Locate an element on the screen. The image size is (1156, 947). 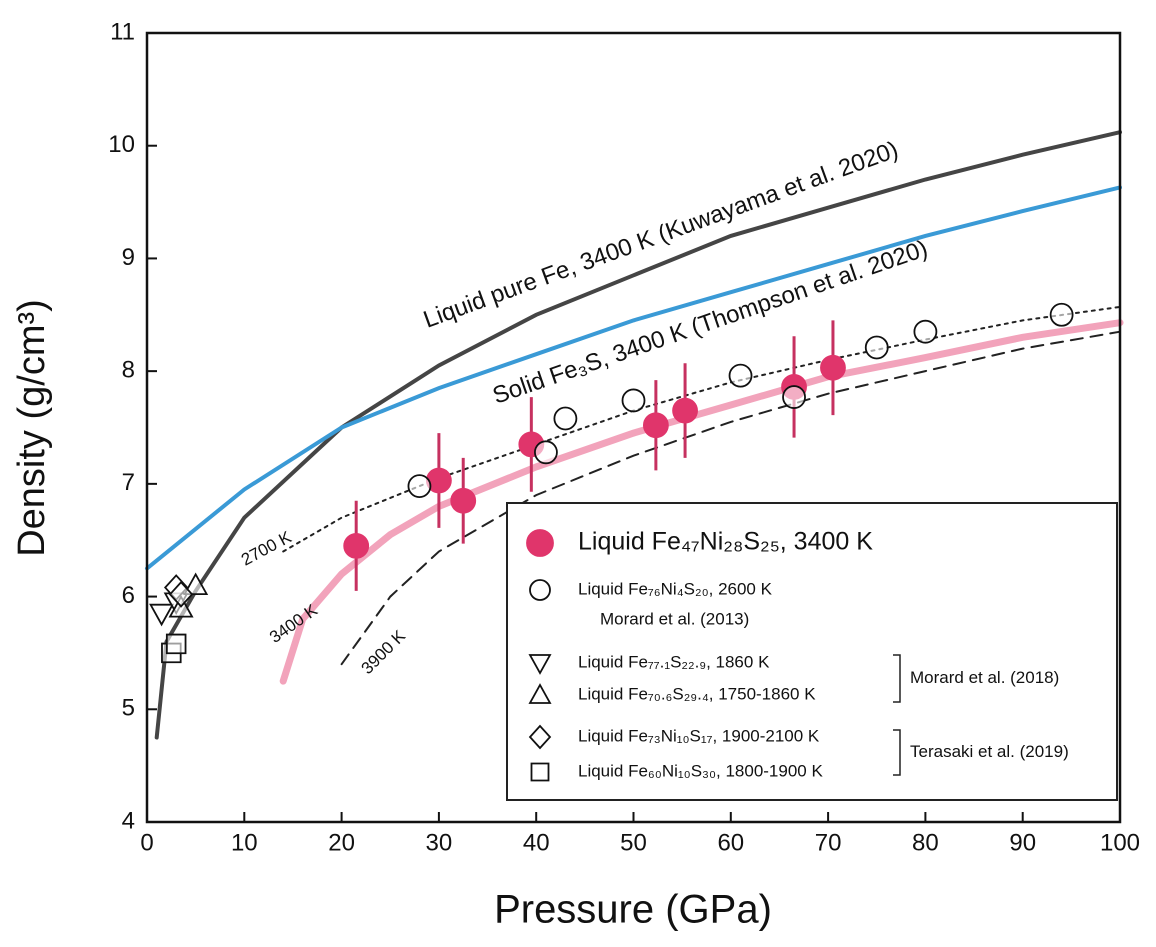
legend-label: Liquid Fe₆₀Ni₁₀S₃₀, 1800-1900 K is located at coordinates (700, 770).